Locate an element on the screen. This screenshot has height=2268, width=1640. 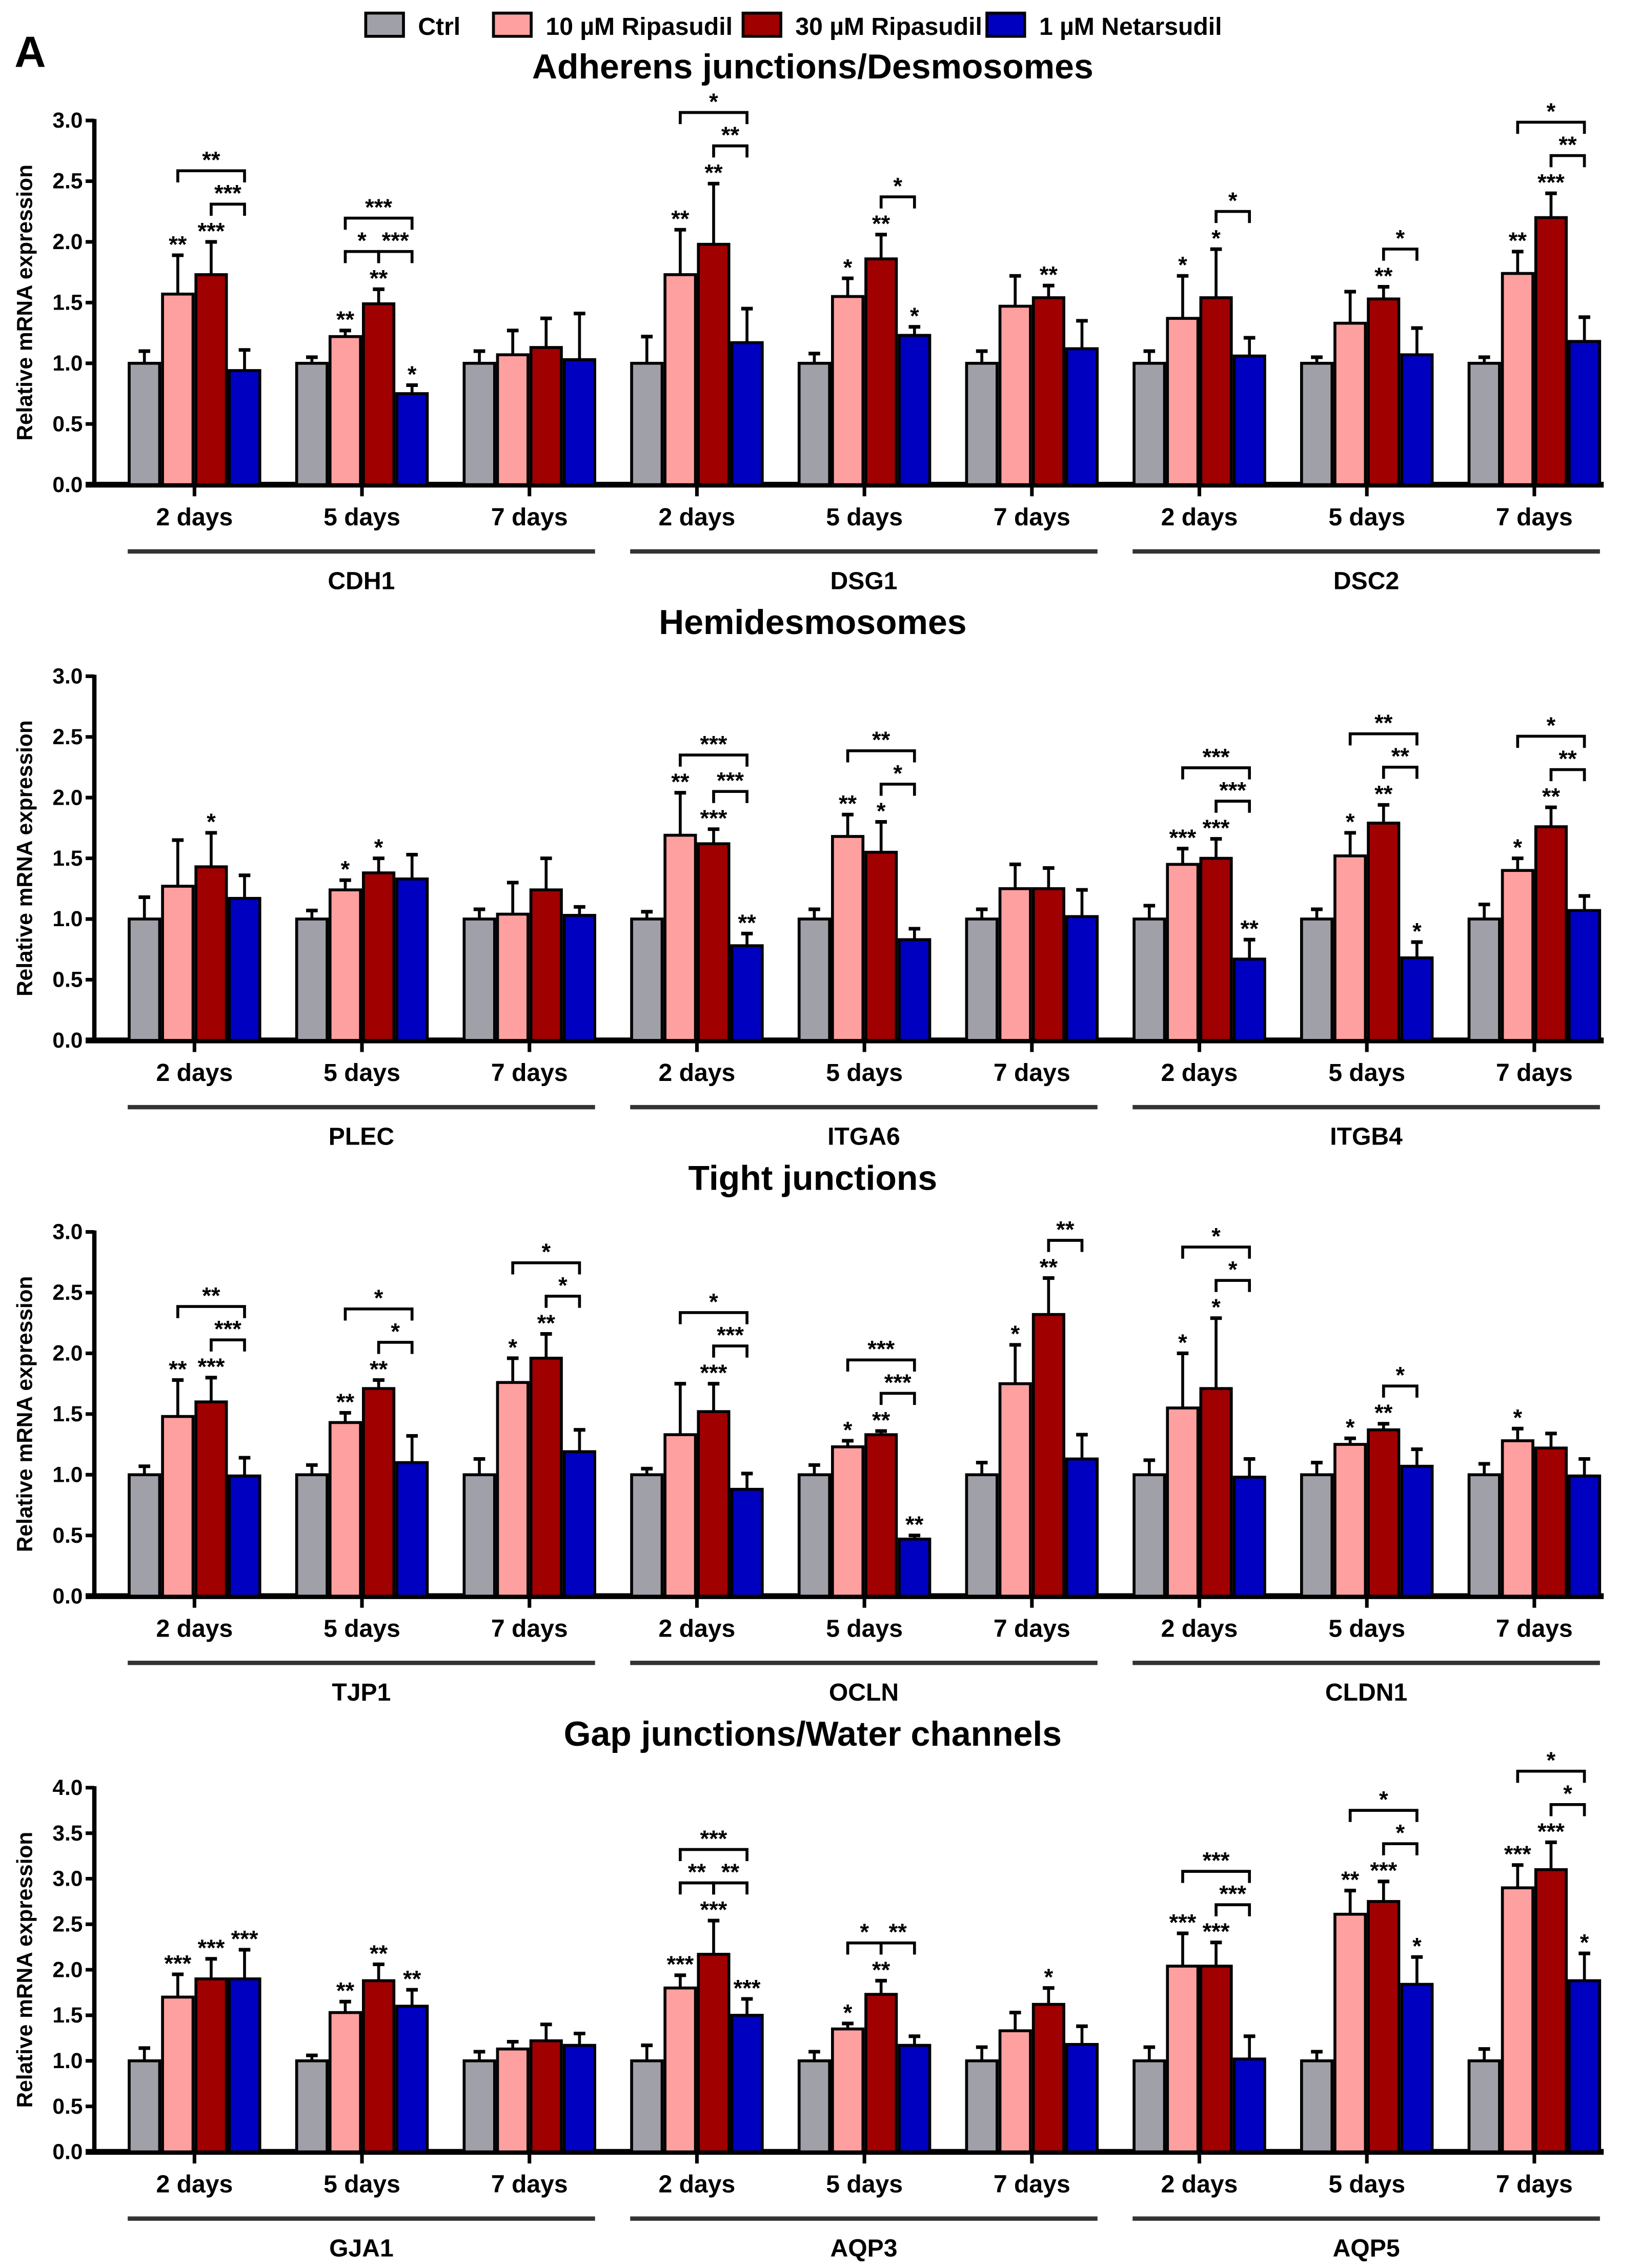
panel-title: Gap junctions/Water channels is located at coordinates (813, 1733).